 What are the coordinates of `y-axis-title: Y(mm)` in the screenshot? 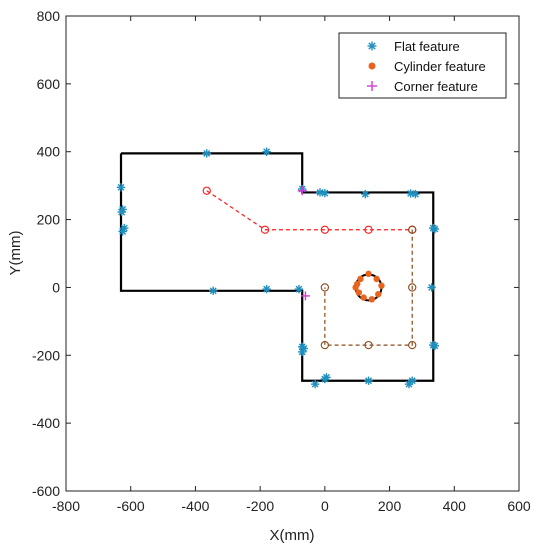 It's located at (15, 253).